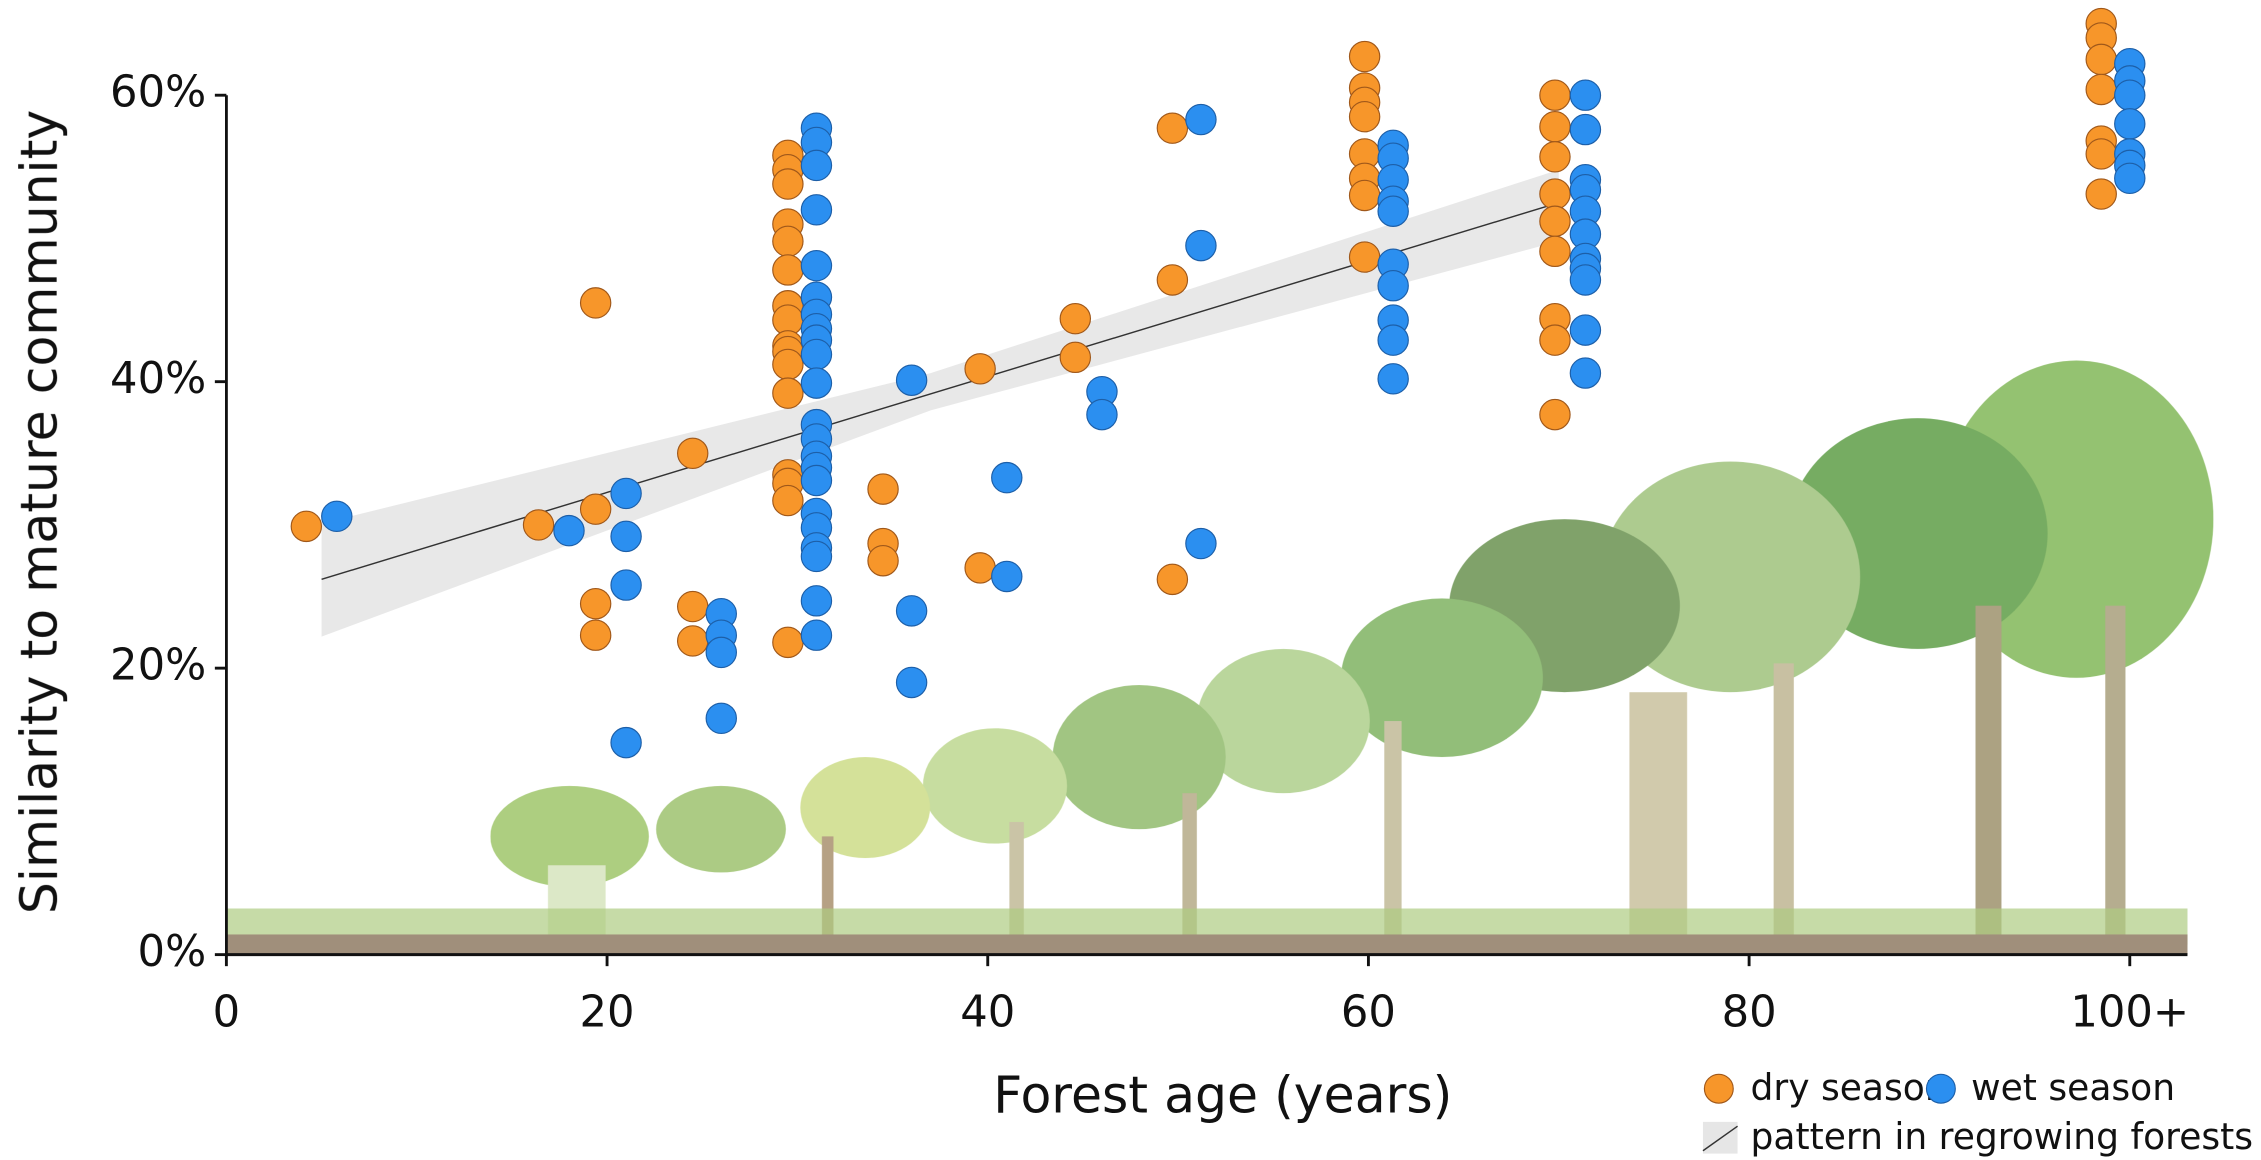 This screenshot has width=2261, height=1160. What do you see at coordinates (2073, 1088) in the screenshot?
I see `legend-label: wet season` at bounding box center [2073, 1088].